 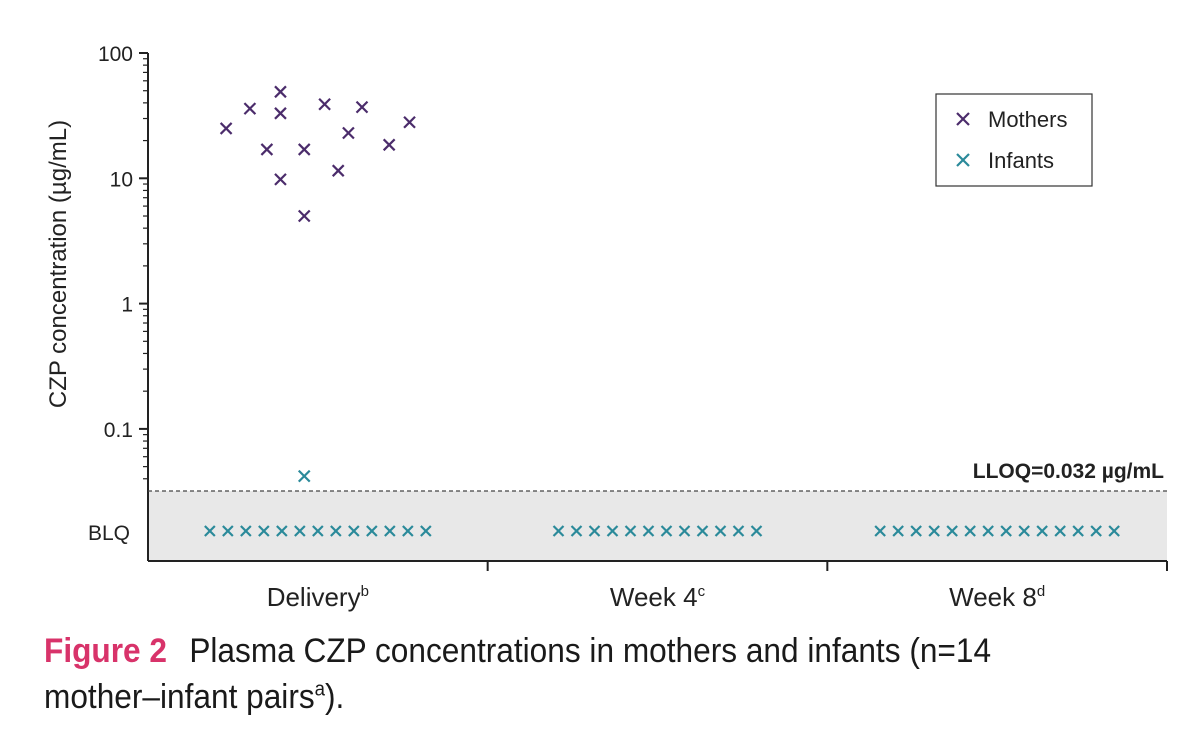 What do you see at coordinates (127, 305) in the screenshot?
I see `y-tick-label: 1` at bounding box center [127, 305].